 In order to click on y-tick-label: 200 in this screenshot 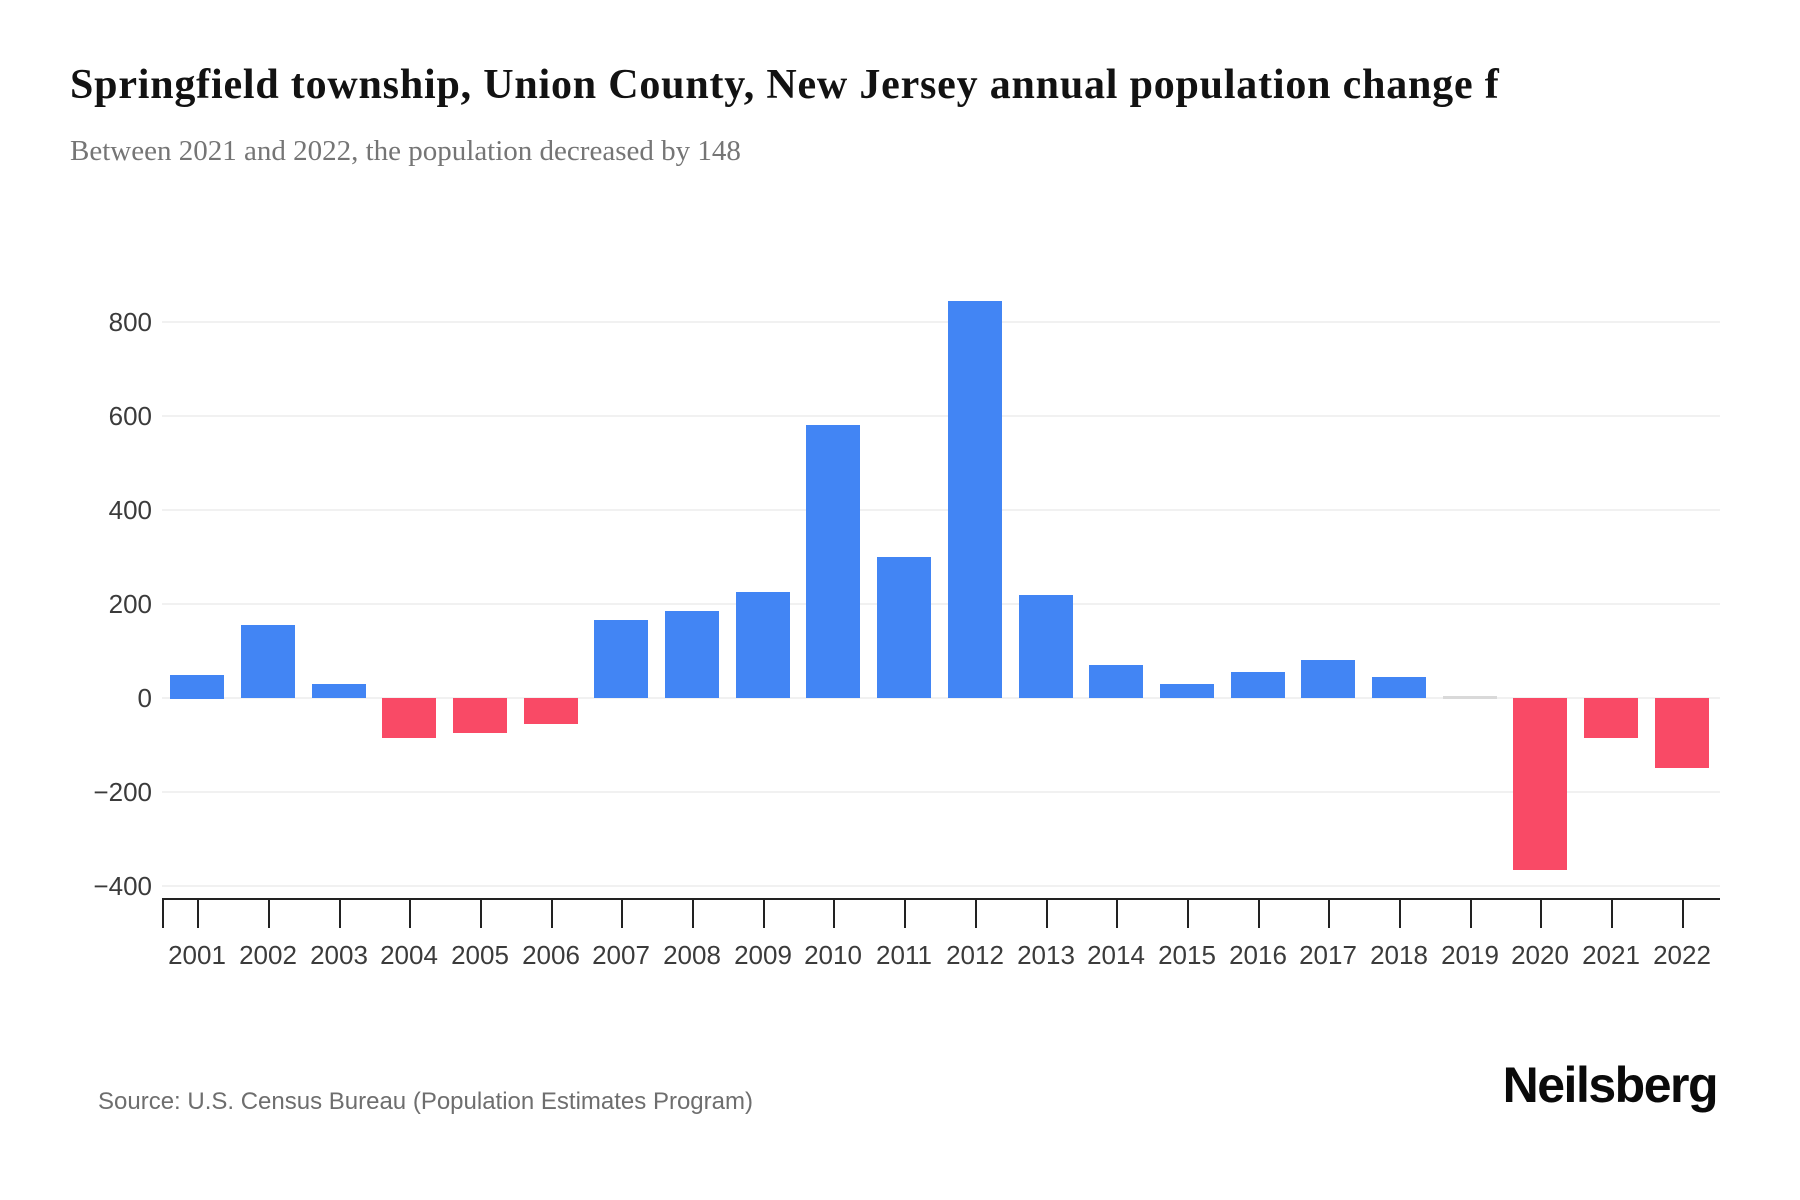, I will do `click(130, 604)`.